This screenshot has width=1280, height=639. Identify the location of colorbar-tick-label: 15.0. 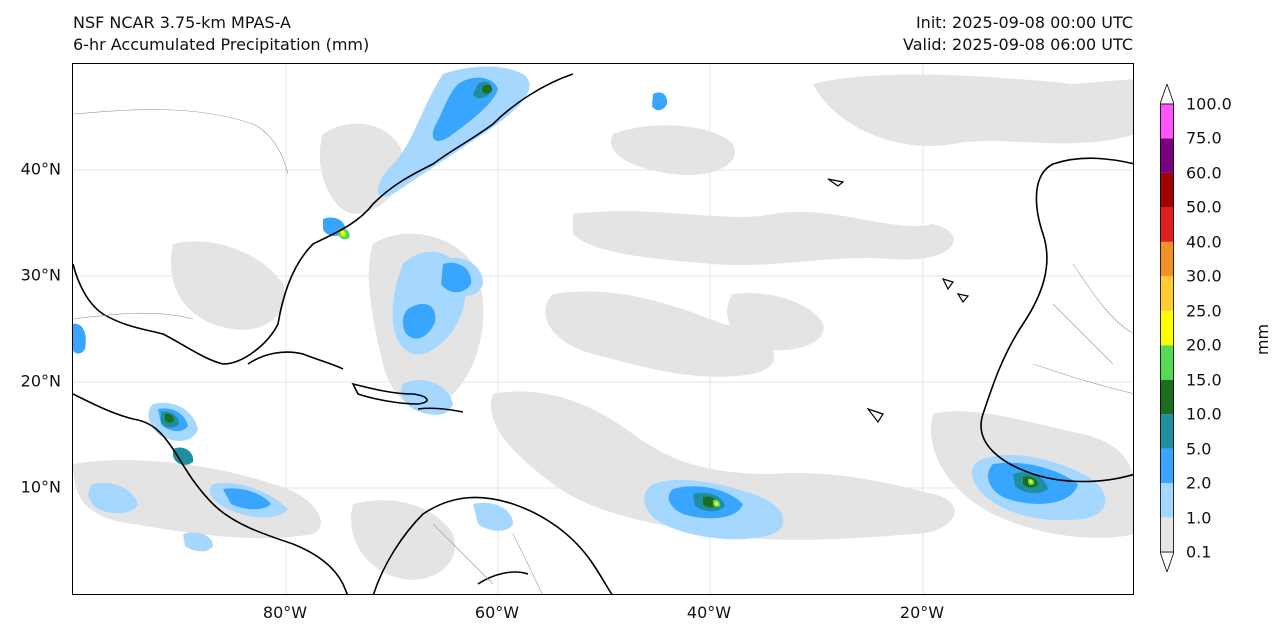
(1204, 380).